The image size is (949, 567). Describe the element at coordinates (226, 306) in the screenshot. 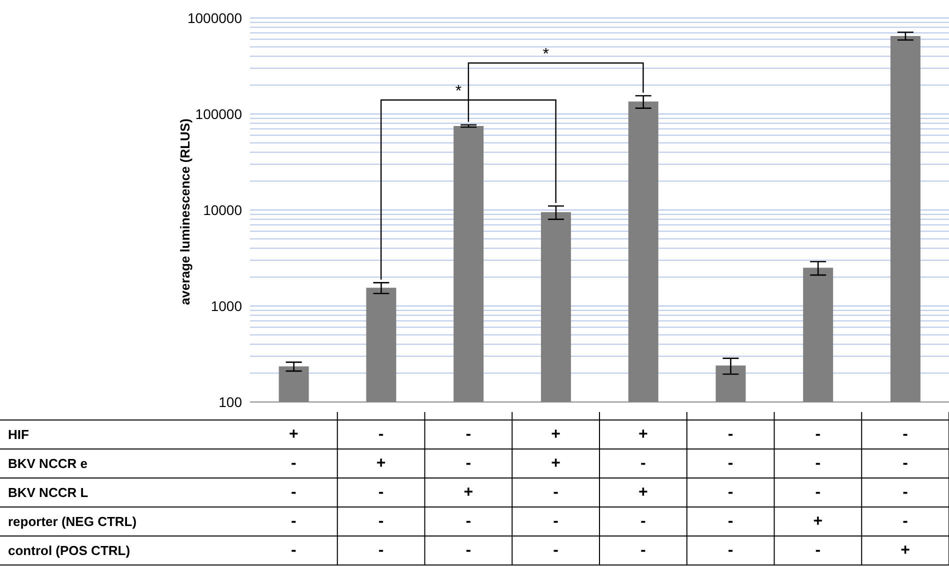

I see `y-tick-label: 1000` at that location.